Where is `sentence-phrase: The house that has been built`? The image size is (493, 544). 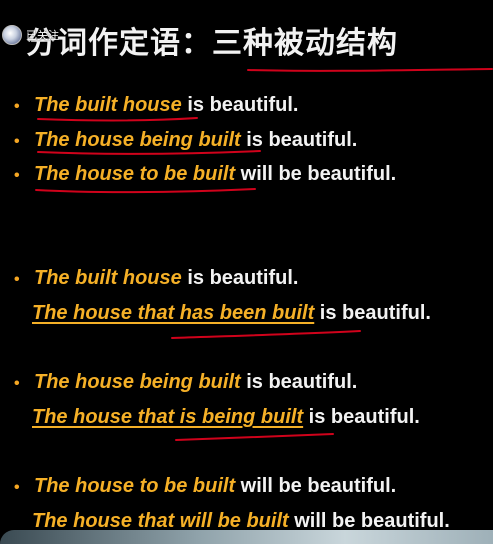 sentence-phrase: The house that has been built is located at coordinates (173, 313).